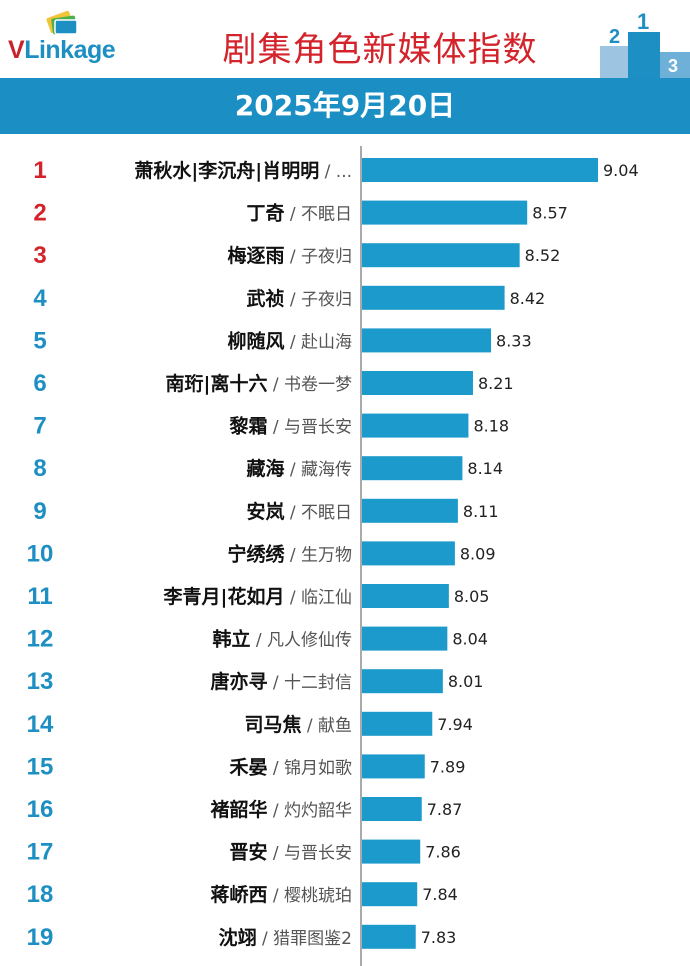 The width and height of the screenshot is (690, 966). I want to click on rank-label: 8, so click(39, 468).